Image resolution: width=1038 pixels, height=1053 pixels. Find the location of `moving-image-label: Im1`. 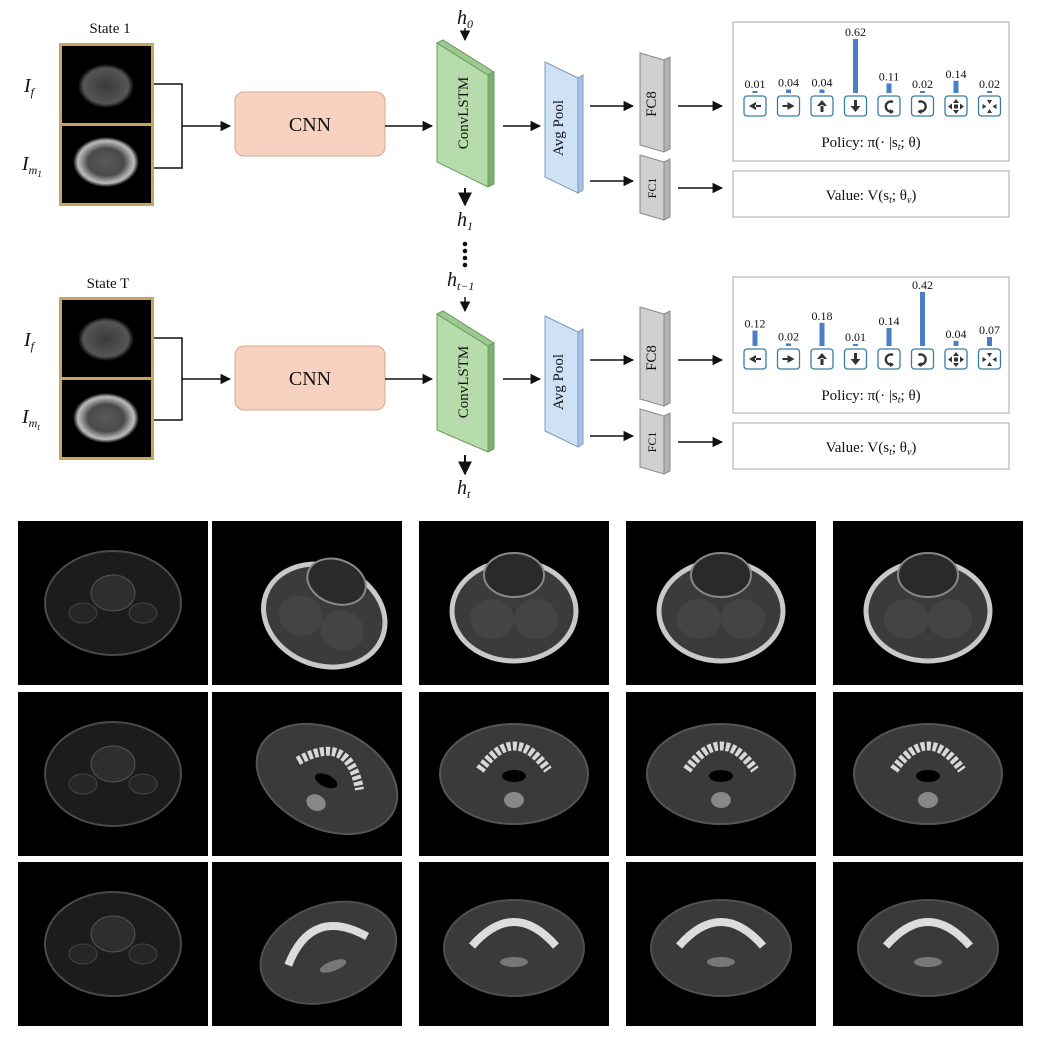

moving-image-label: Im1 is located at coordinates (31, 166).